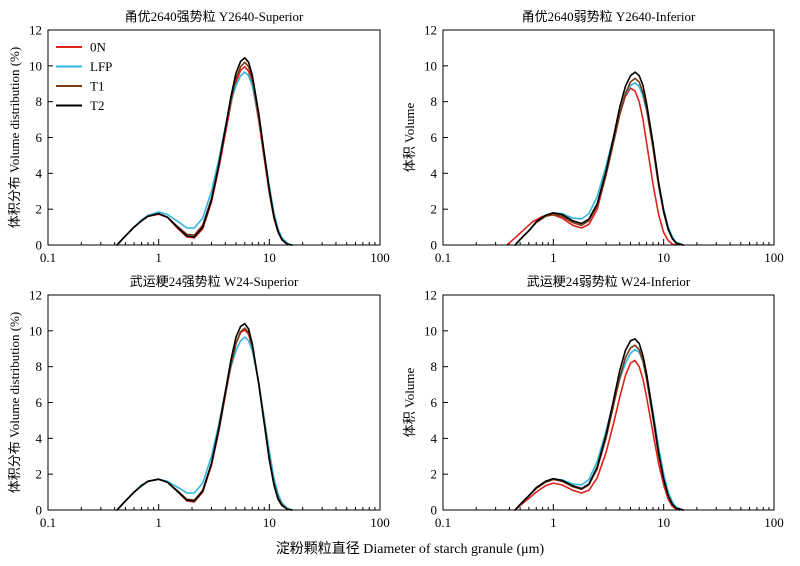 This screenshot has width=800, height=566. I want to click on legend-label-0n: 0N, so click(98, 47).